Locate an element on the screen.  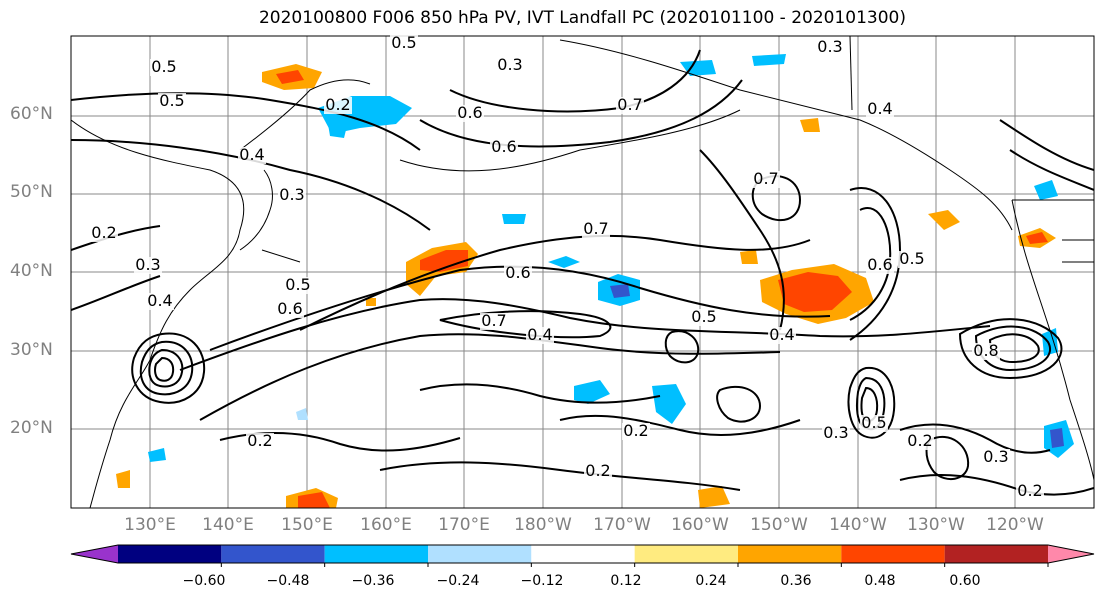
pos-anomaly-170E-core is located at coordinates (444, 261).